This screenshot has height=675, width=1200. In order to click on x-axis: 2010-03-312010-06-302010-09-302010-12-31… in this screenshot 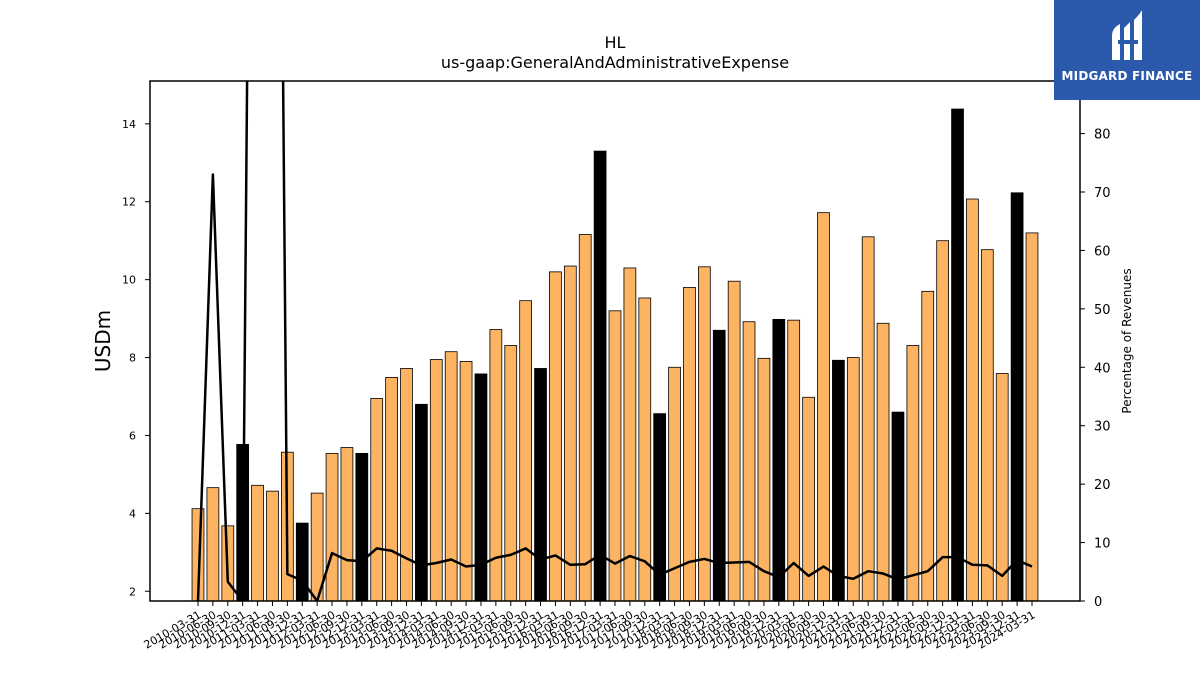, I will do `click(590, 626)`.